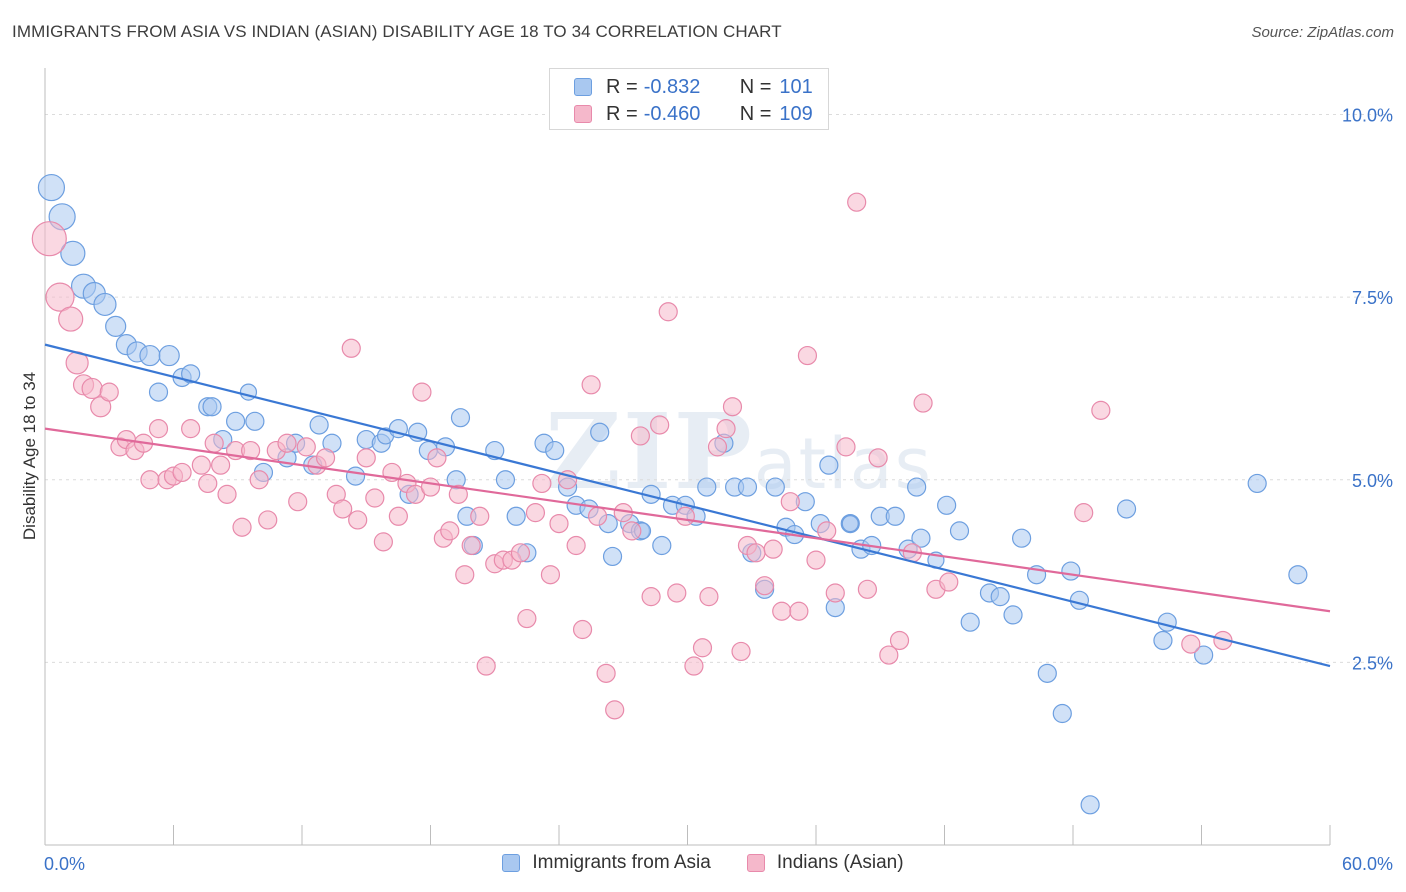 This screenshot has width=1406, height=892. I want to click on y-tick-label-0: 2.5%, so click(1372, 663).